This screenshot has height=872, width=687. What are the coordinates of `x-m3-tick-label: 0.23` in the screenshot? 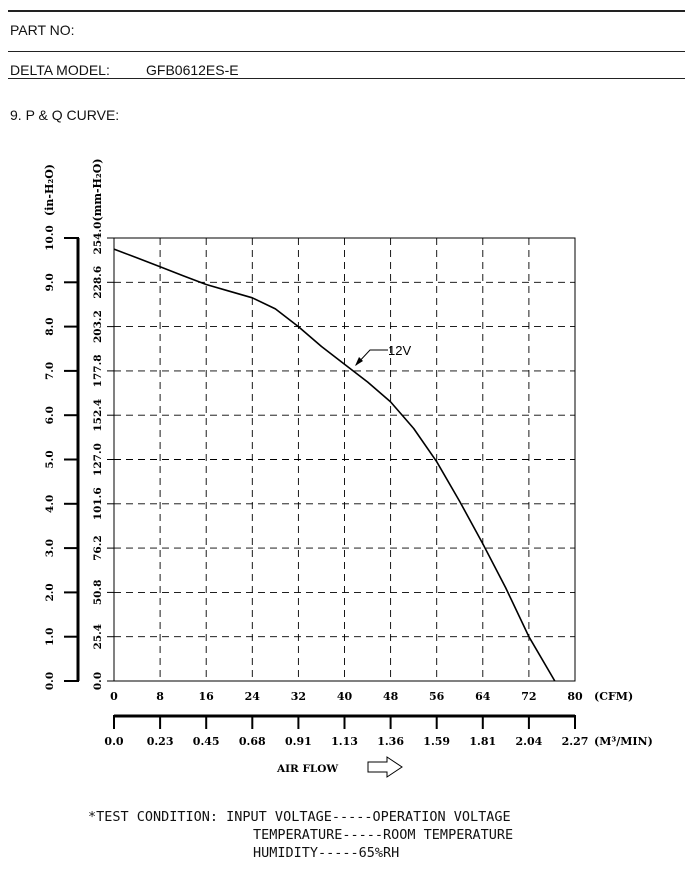 It's located at (160, 741).